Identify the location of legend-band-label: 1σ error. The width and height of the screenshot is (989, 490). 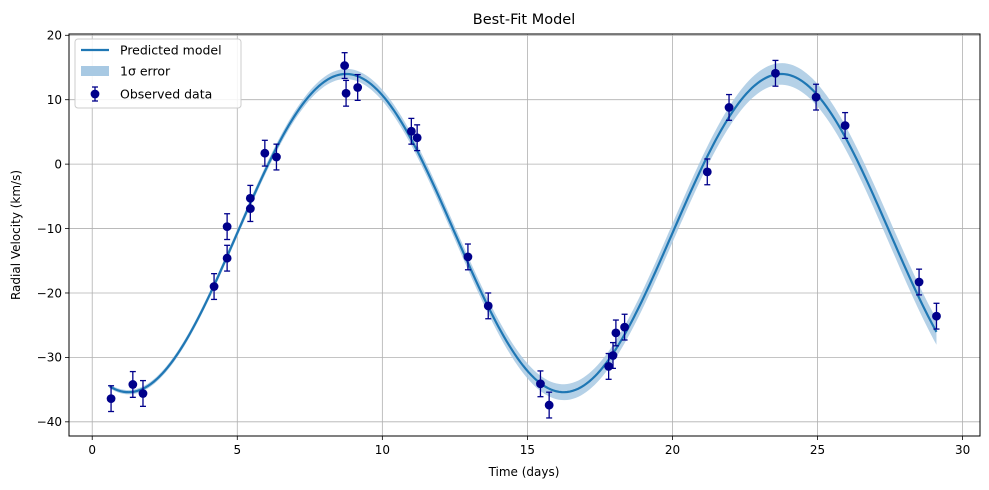
(145, 71).